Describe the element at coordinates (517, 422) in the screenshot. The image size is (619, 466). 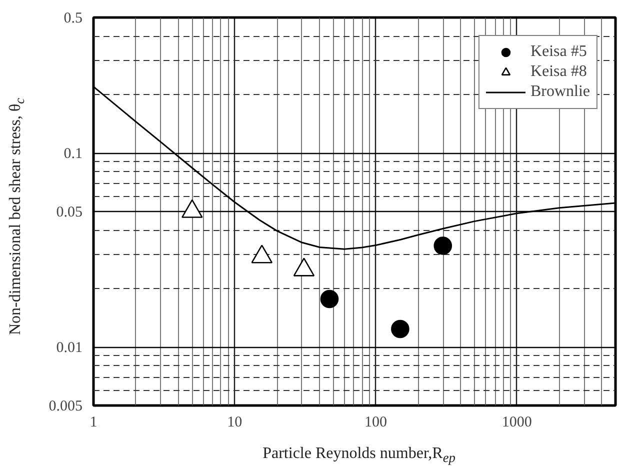
I see `x-tick-label: 1000` at that location.